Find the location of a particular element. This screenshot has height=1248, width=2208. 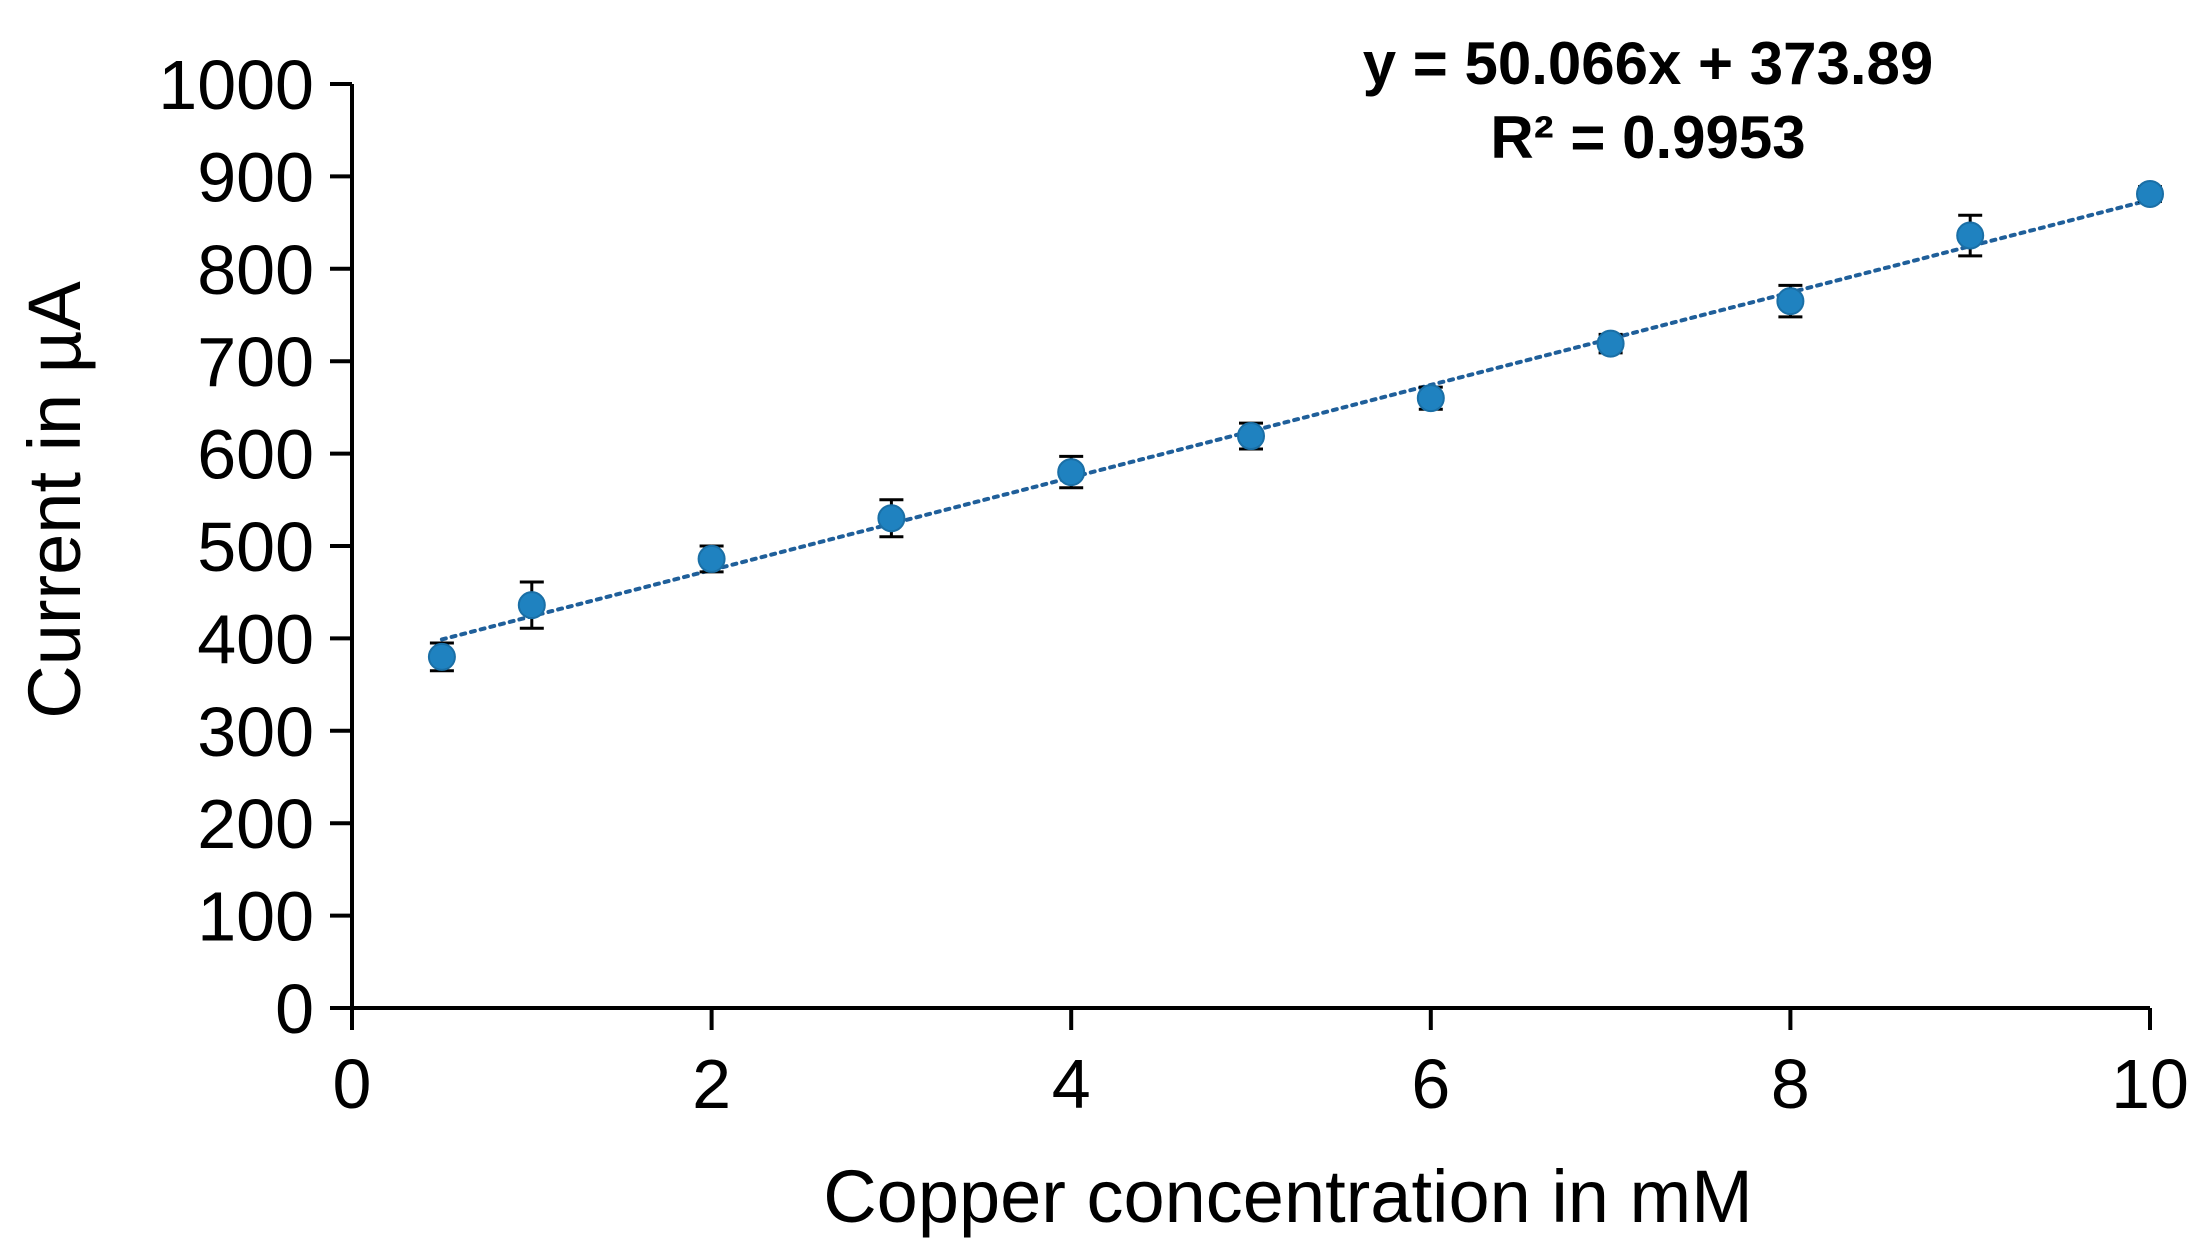

x-tick-label: 8 is located at coordinates (1790, 1084).